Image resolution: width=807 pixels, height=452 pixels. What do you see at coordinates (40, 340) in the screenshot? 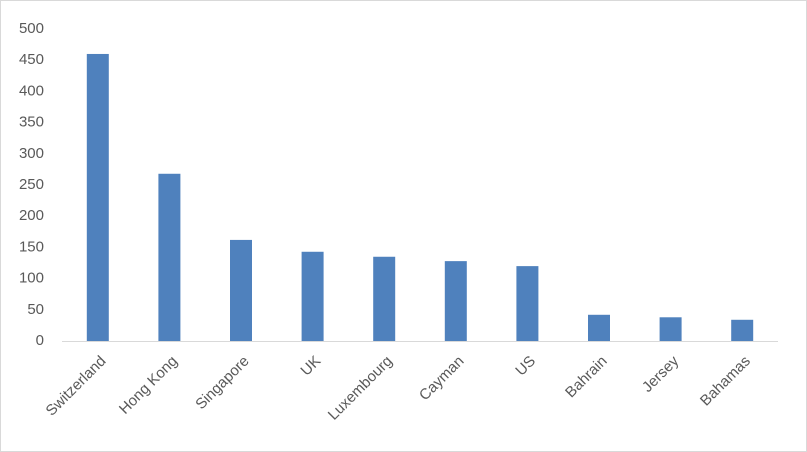
I see `y-tick-label: 0` at bounding box center [40, 340].